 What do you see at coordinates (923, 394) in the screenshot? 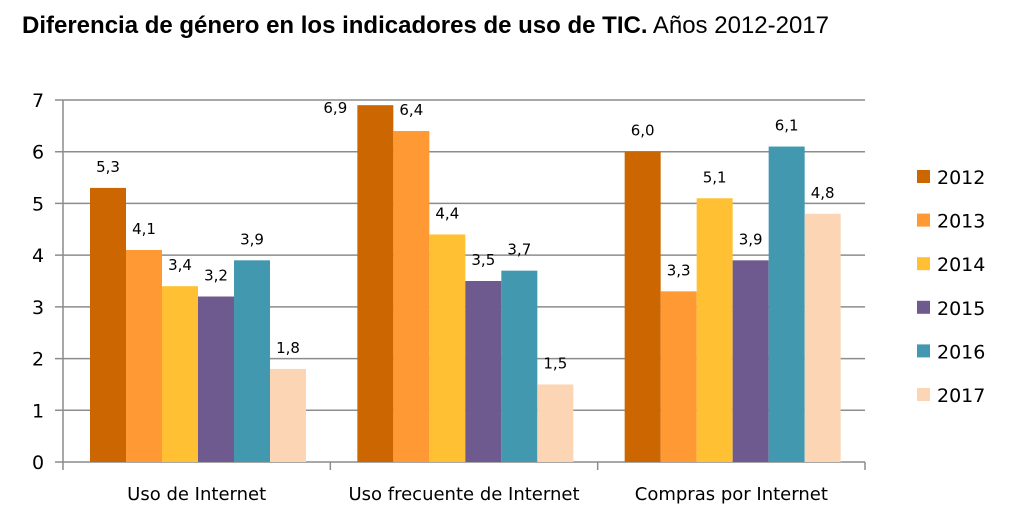
I see `legend-swatch-2017` at bounding box center [923, 394].